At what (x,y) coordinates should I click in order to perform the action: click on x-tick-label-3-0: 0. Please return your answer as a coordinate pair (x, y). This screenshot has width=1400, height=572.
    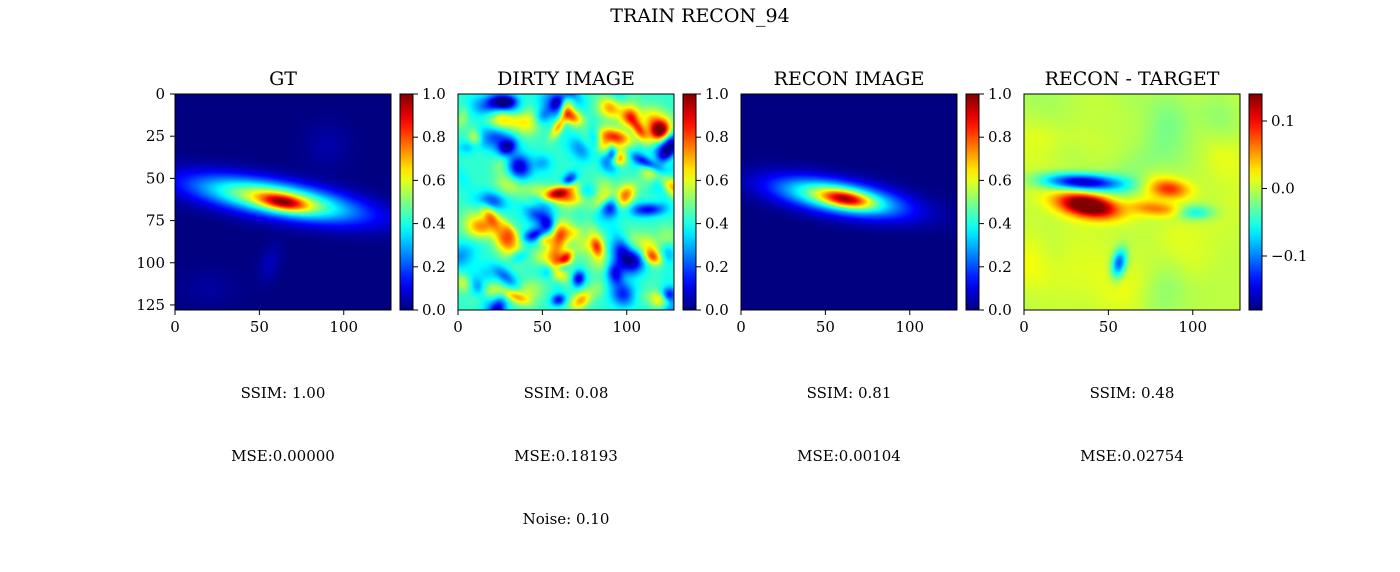
    Looking at the image, I should click on (1024, 327).